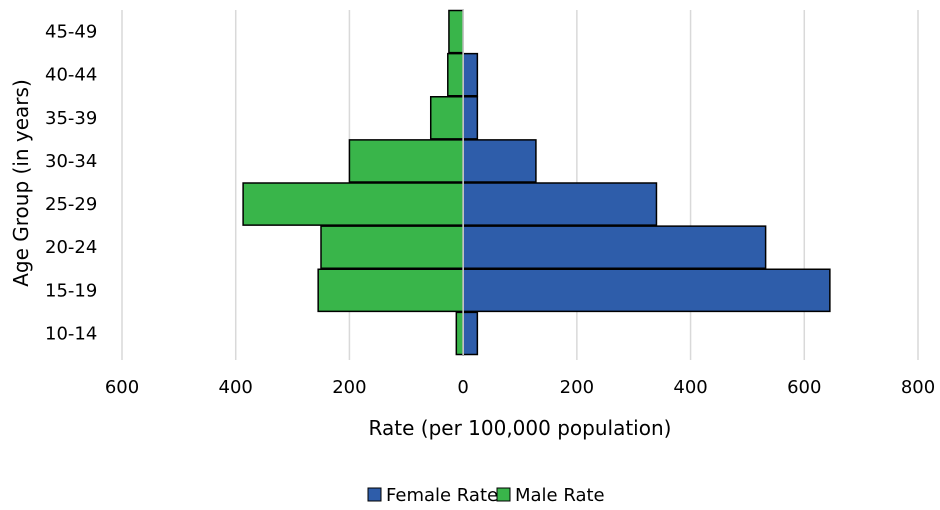 Image resolution: width=940 pixels, height=510 pixels. What do you see at coordinates (71, 75) in the screenshot?
I see `y-tick-label: 40-44` at bounding box center [71, 75].